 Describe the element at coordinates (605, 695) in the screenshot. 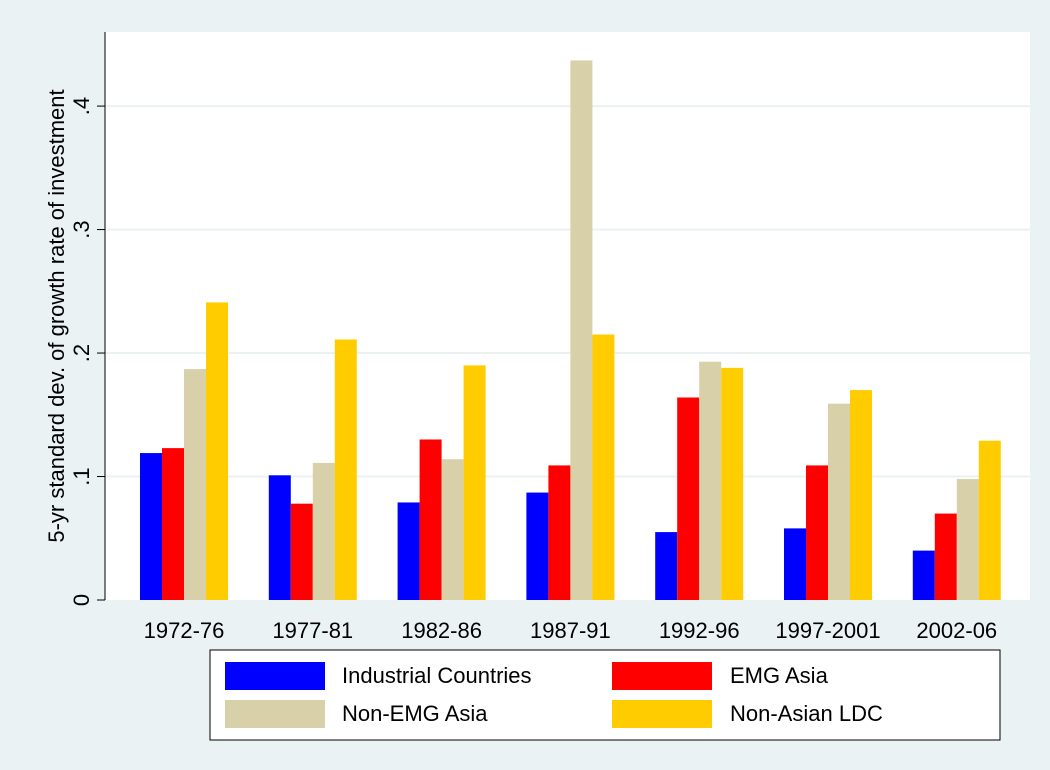

I see `legend` at that location.